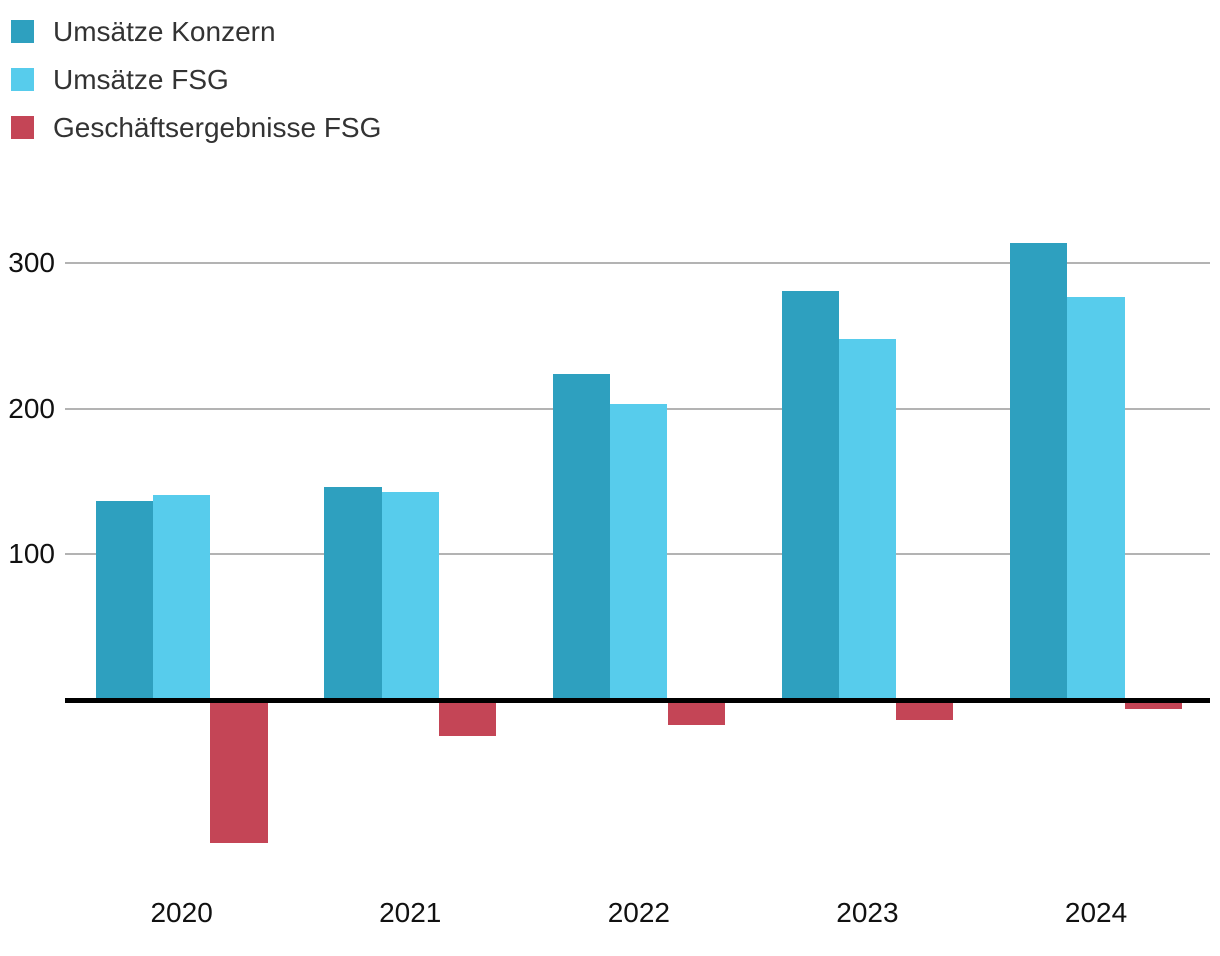  Describe the element at coordinates (637, 263) in the screenshot. I see `horizontal-gridline` at that location.